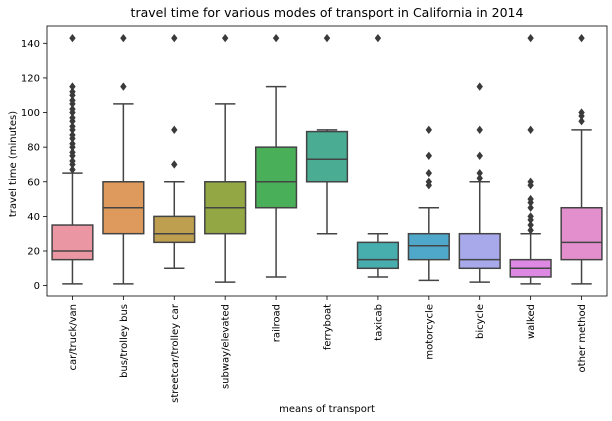 This screenshot has width=612, height=421. Describe the element at coordinates (328, 327) in the screenshot. I see `x-tick-label: ferryboat` at that location.